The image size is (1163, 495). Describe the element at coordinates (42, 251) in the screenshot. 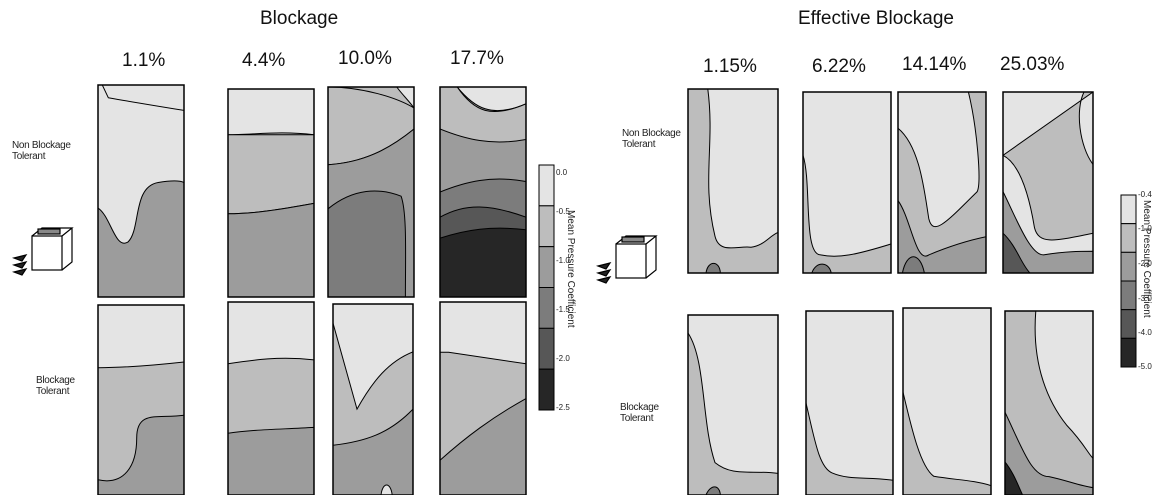

I see `building-wind-icon-left` at that location.